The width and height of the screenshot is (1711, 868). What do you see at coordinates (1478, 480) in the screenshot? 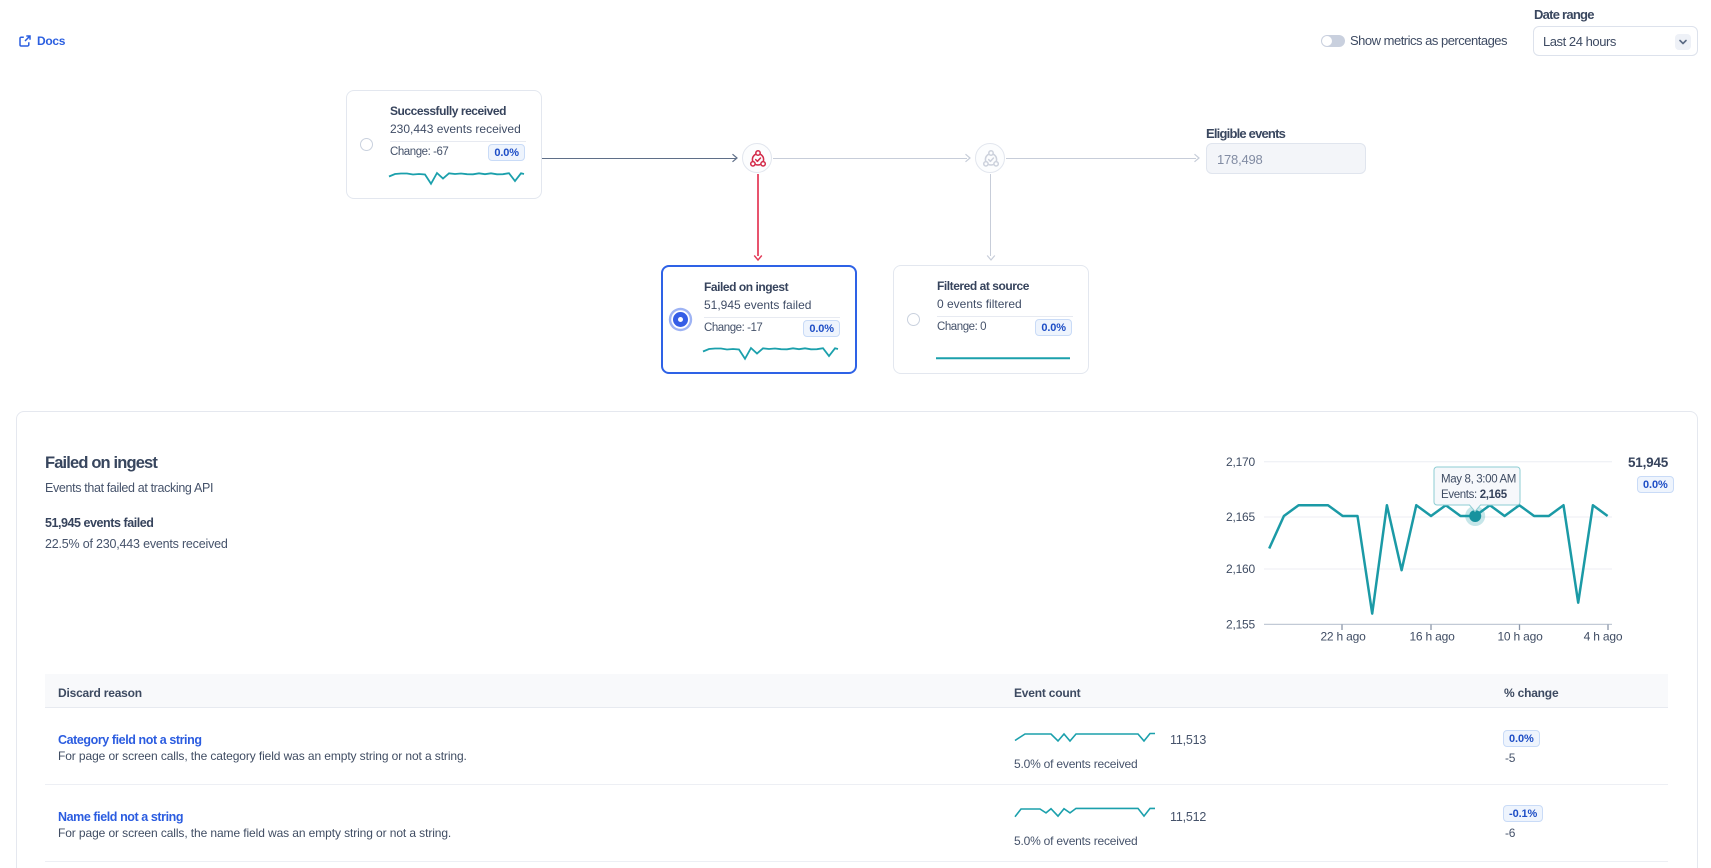
I see `svg-text: May 8, 3:00 AM` at bounding box center [1478, 480].